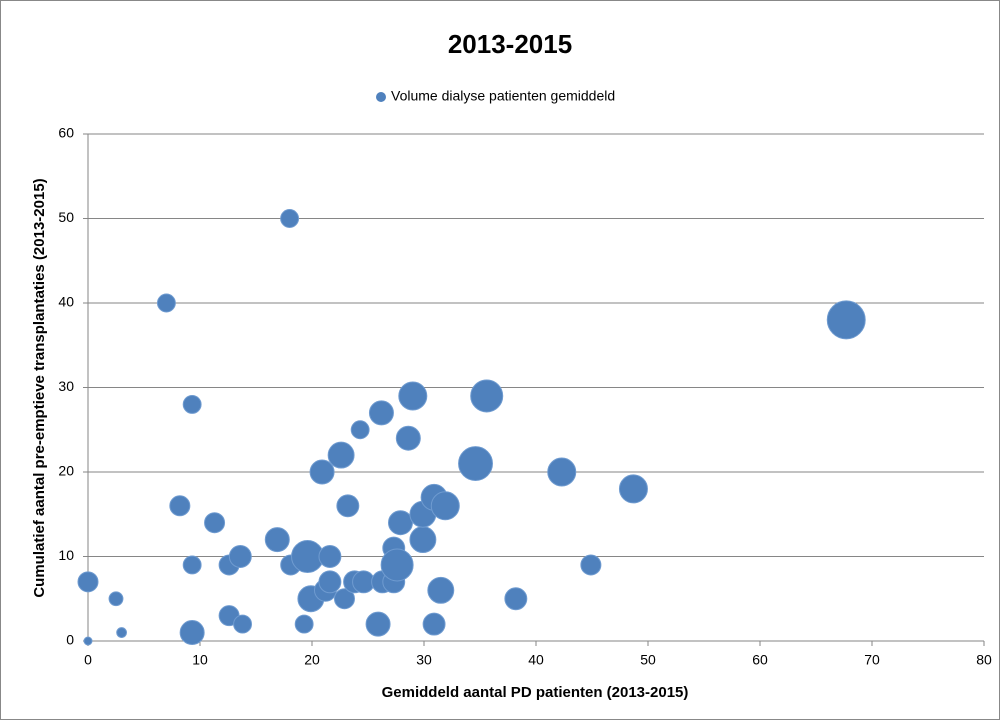 The width and height of the screenshot is (1000, 720). I want to click on legend-label: Volume dialyse patienten gemiddeld, so click(503, 96).